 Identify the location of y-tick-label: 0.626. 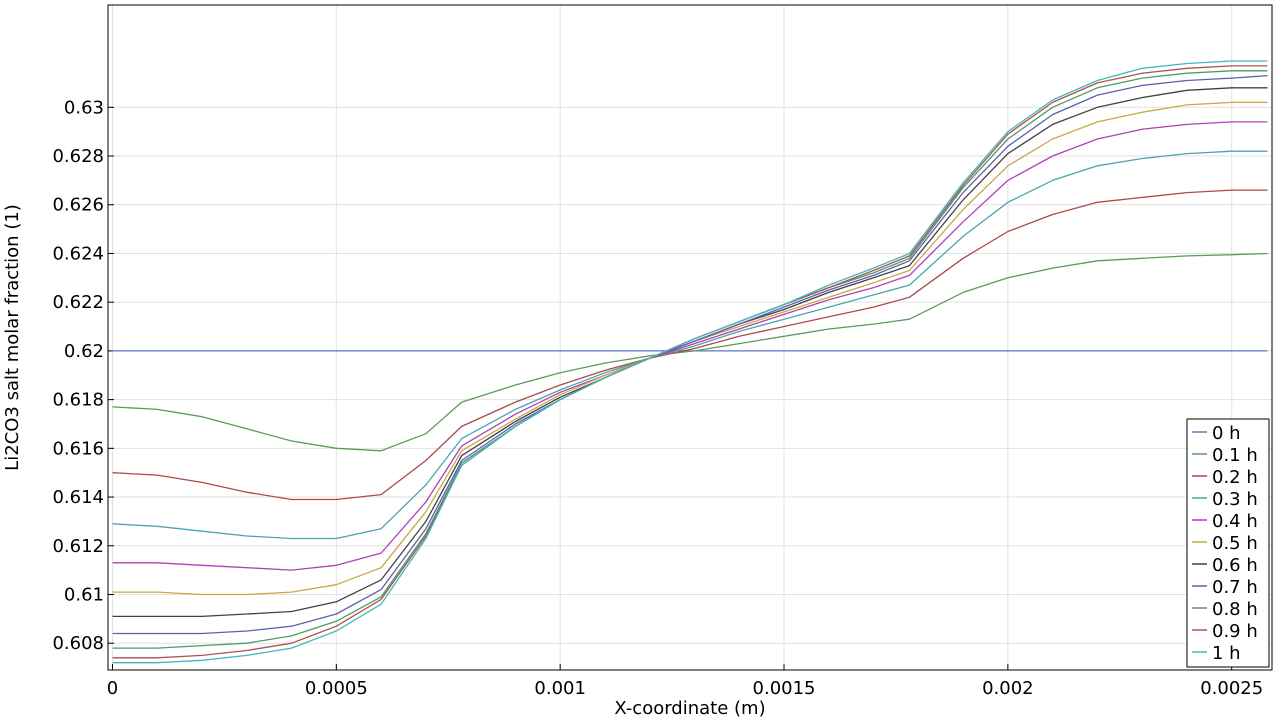
(78, 205).